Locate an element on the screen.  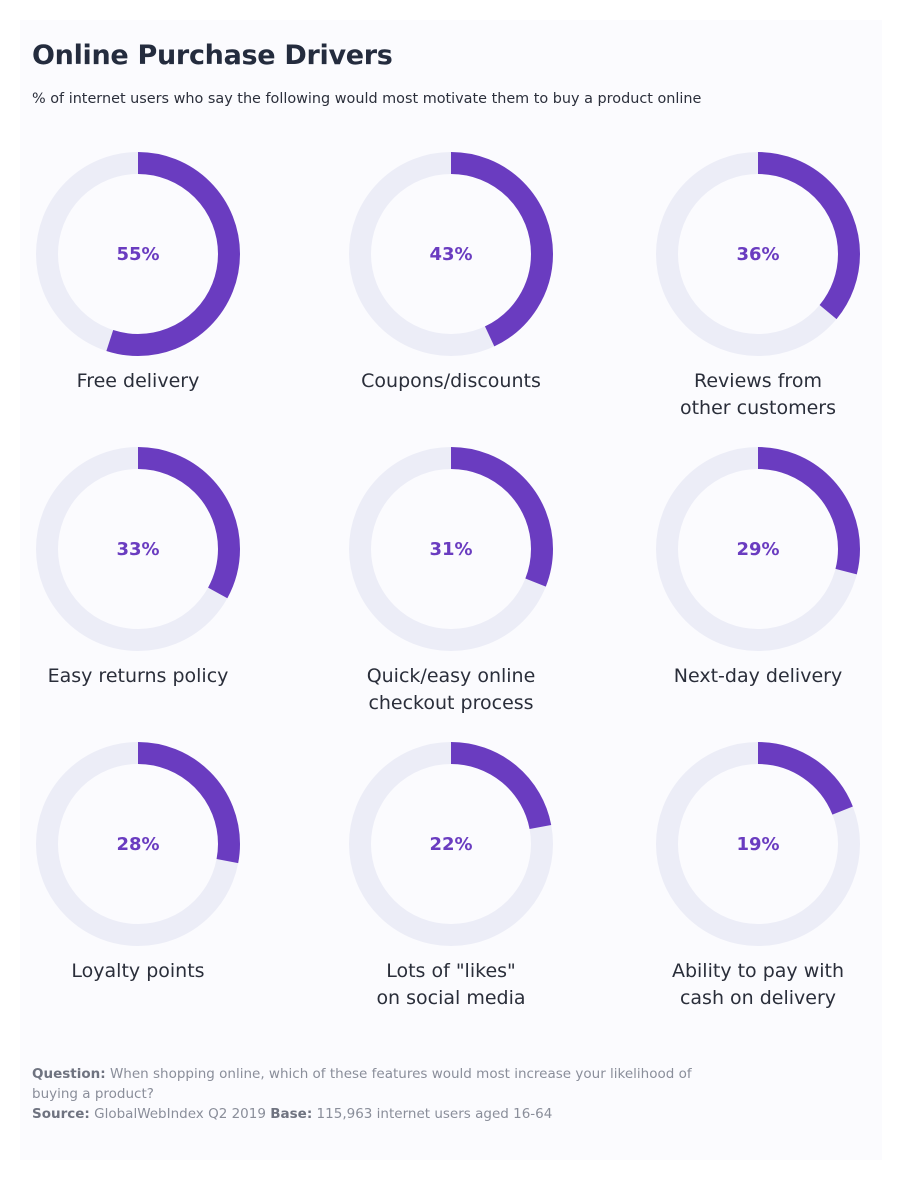
category-label-line: on social media is located at coordinates (451, 998).